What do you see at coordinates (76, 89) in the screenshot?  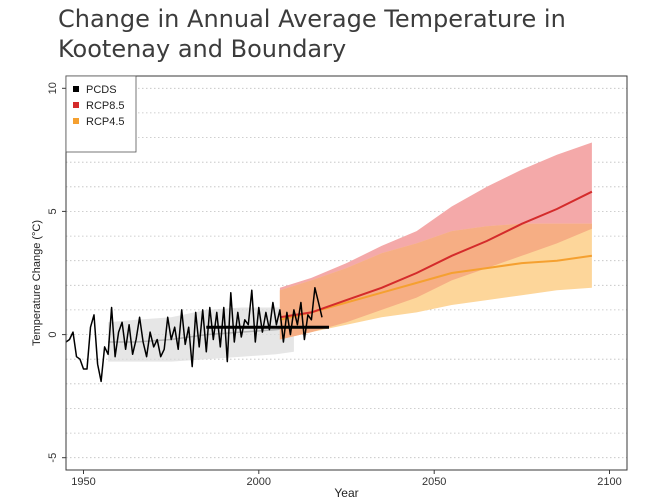 I see `legend-swatch-pcds` at bounding box center [76, 89].